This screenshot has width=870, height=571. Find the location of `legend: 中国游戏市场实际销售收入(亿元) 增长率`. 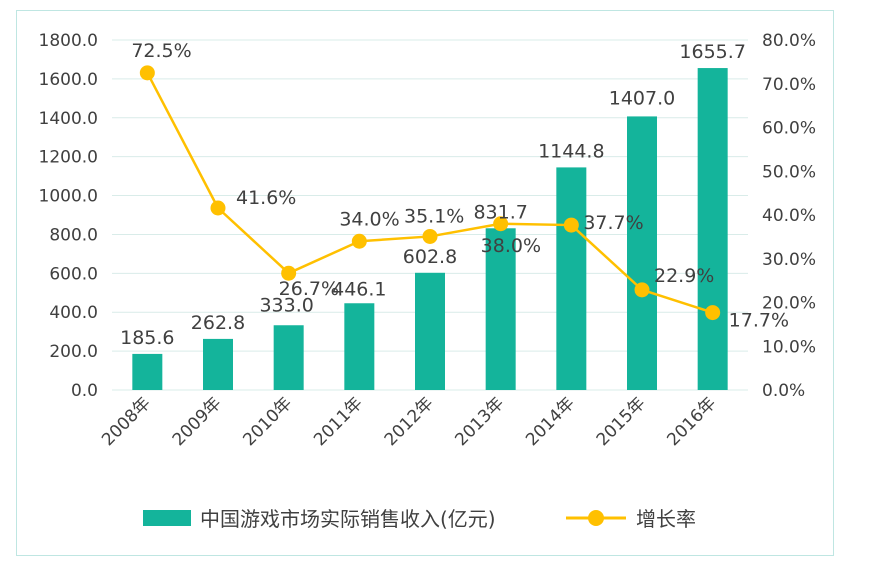

legend: 中国游戏市场实际销售收入(亿元) 增长率 is located at coordinates (419, 519).